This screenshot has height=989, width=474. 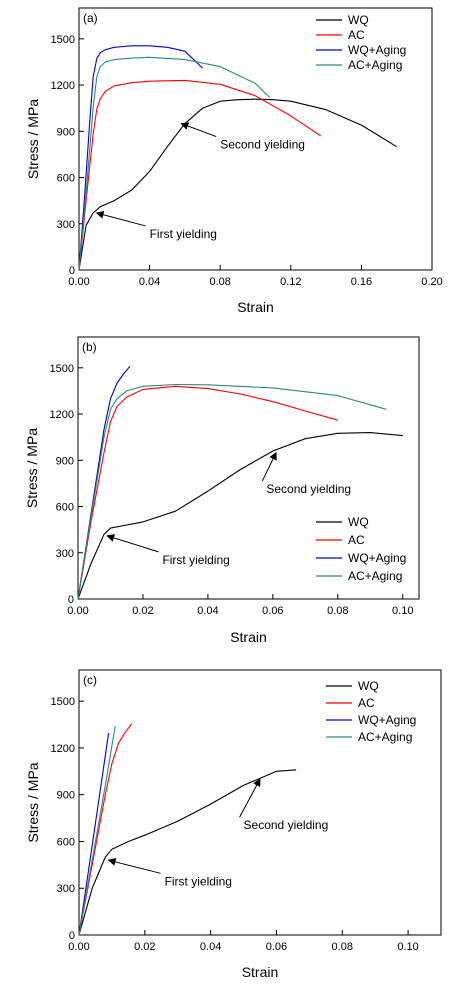 I want to click on panel-label: (b), so click(x=89, y=347).